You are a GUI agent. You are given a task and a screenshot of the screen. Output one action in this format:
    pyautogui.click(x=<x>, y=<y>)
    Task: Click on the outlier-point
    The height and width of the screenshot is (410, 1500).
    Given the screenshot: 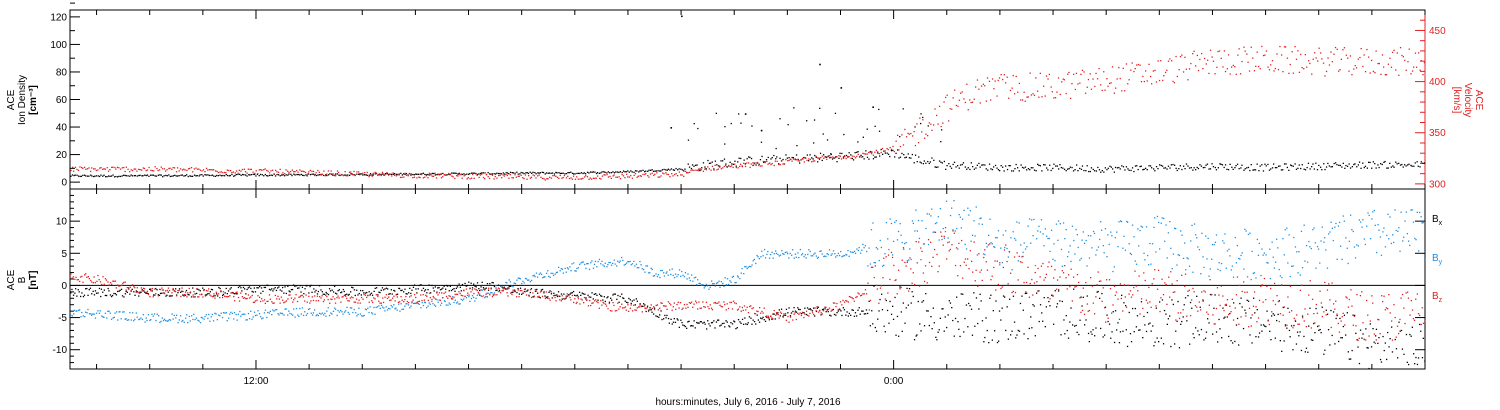 What is the action you would take?
    pyautogui.click(x=761, y=130)
    